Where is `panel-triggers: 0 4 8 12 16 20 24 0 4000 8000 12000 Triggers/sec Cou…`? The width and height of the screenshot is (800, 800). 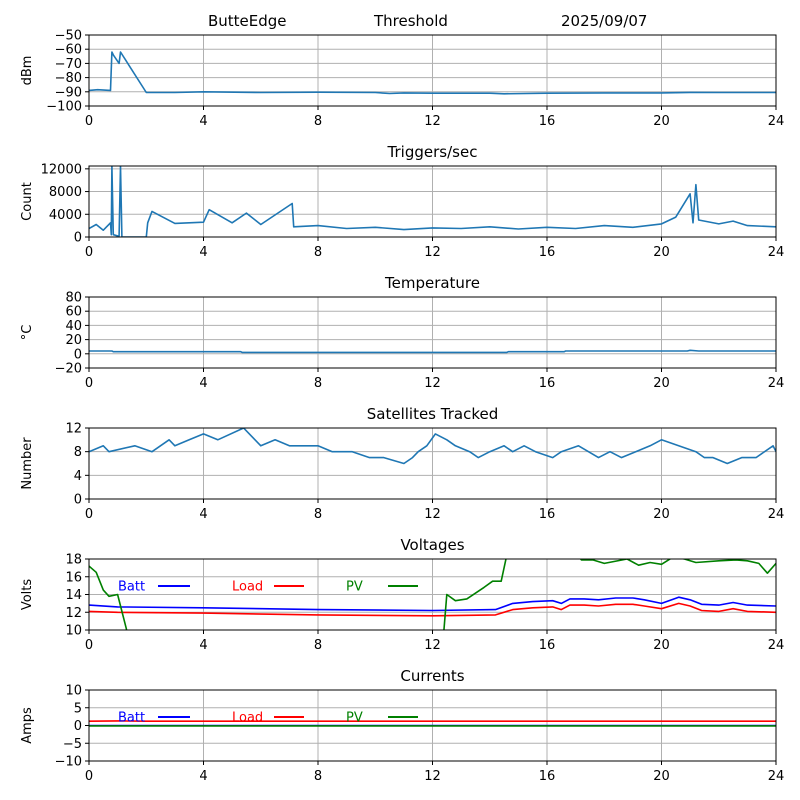 panel-triggers: 0 4 8 12 16 20 24 0 4000 8000 12000 Triggers/sec Cou… is located at coordinates (402, 201).